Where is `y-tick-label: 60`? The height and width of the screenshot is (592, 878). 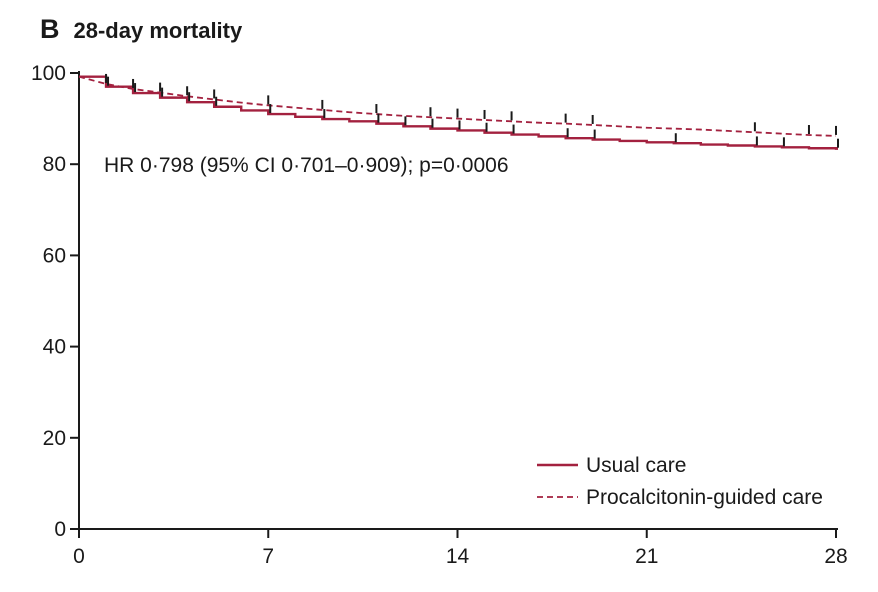
y-tick-label: 60 is located at coordinates (54, 255).